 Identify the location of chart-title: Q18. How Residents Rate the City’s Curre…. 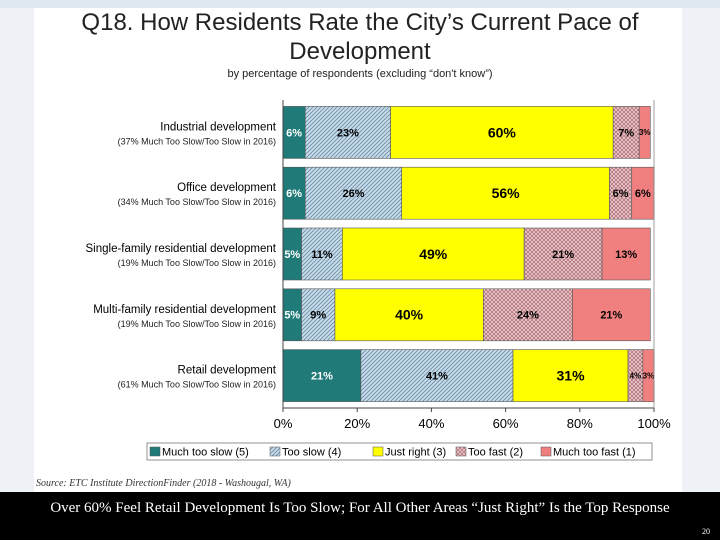
(360, 37).